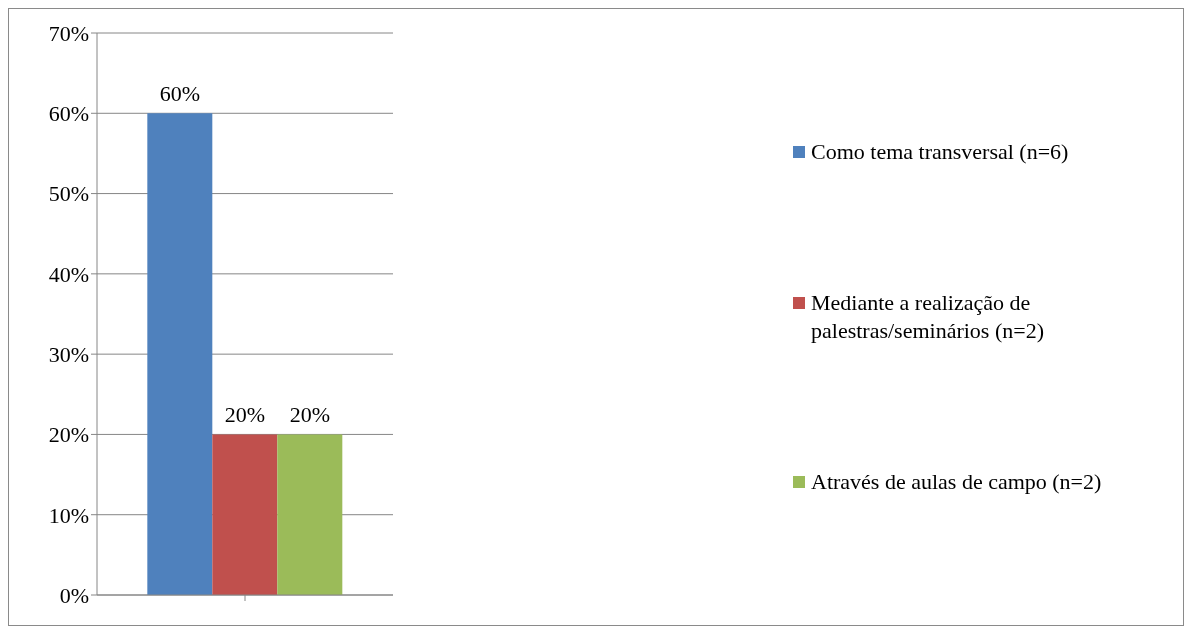 The image size is (1194, 636). Describe the element at coordinates (940, 152) in the screenshot. I see `legend-label: Como tema transversal (n=6)` at that location.